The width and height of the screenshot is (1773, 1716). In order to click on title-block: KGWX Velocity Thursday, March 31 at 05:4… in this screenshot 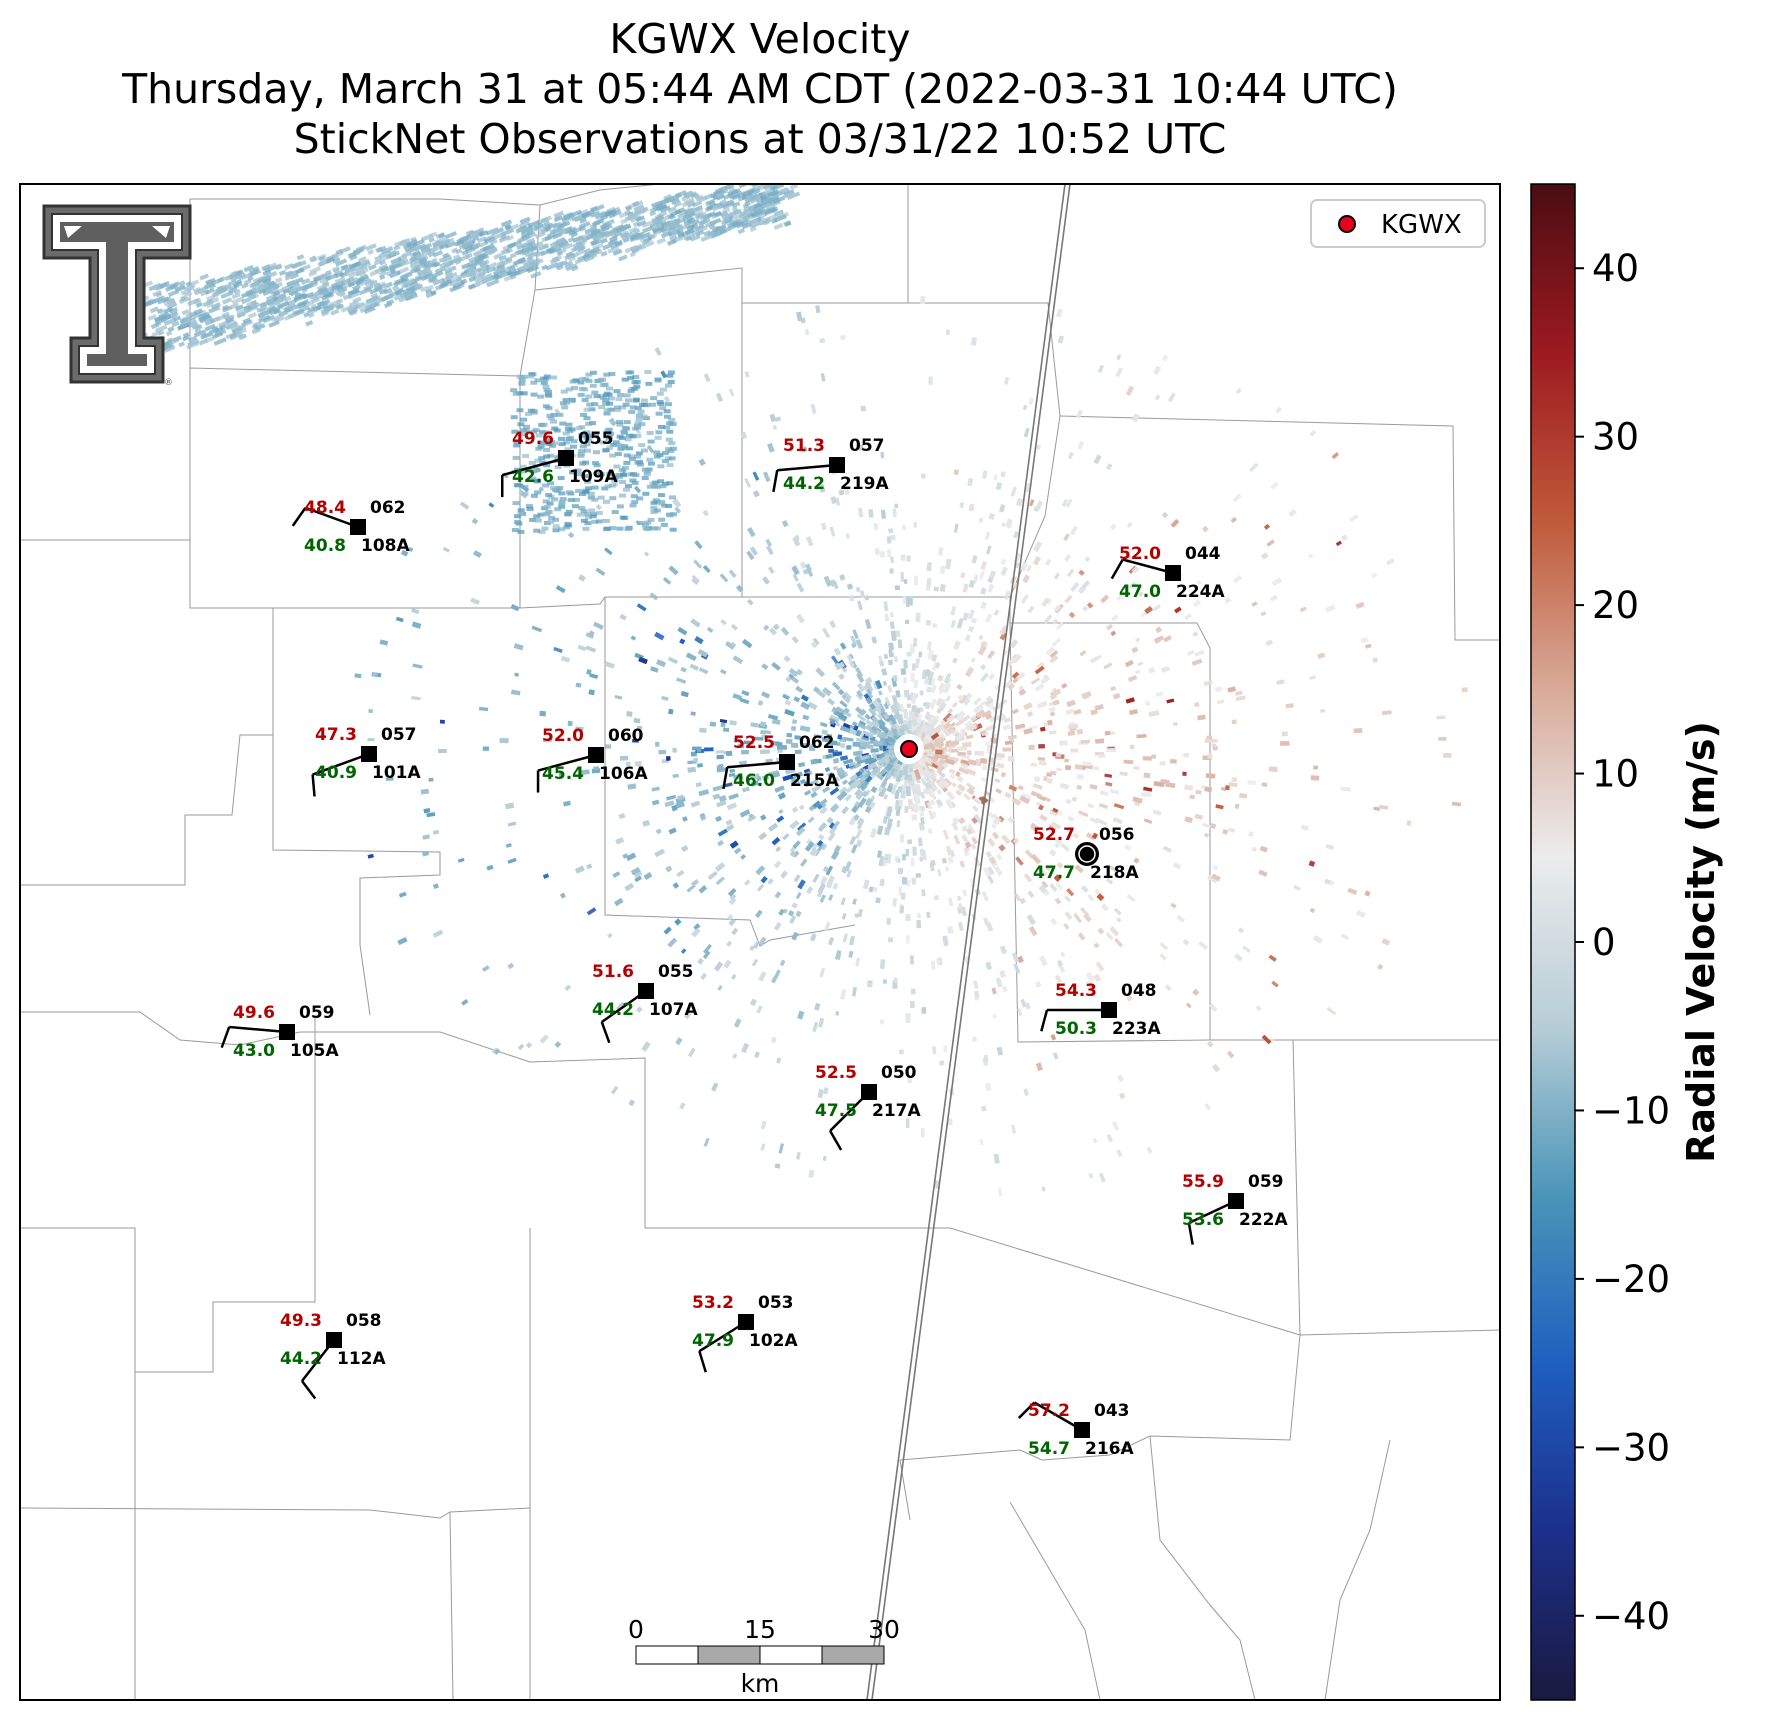, I will do `click(760, 89)`.